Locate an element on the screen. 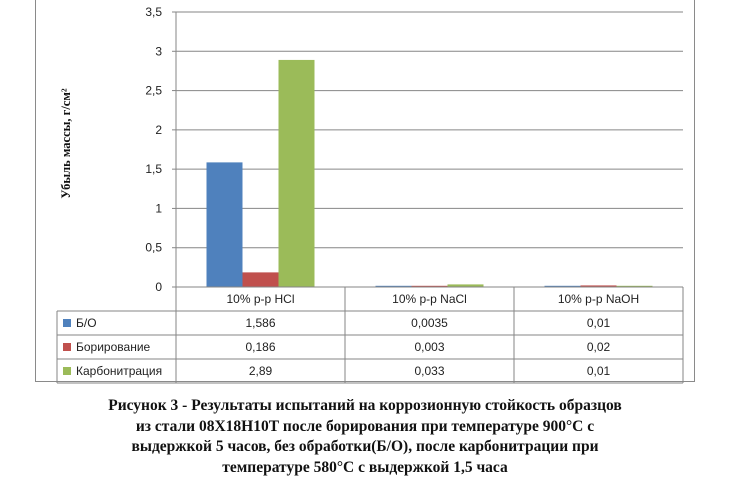 The width and height of the screenshot is (730, 486). legend-label: Б/О is located at coordinates (86, 323).